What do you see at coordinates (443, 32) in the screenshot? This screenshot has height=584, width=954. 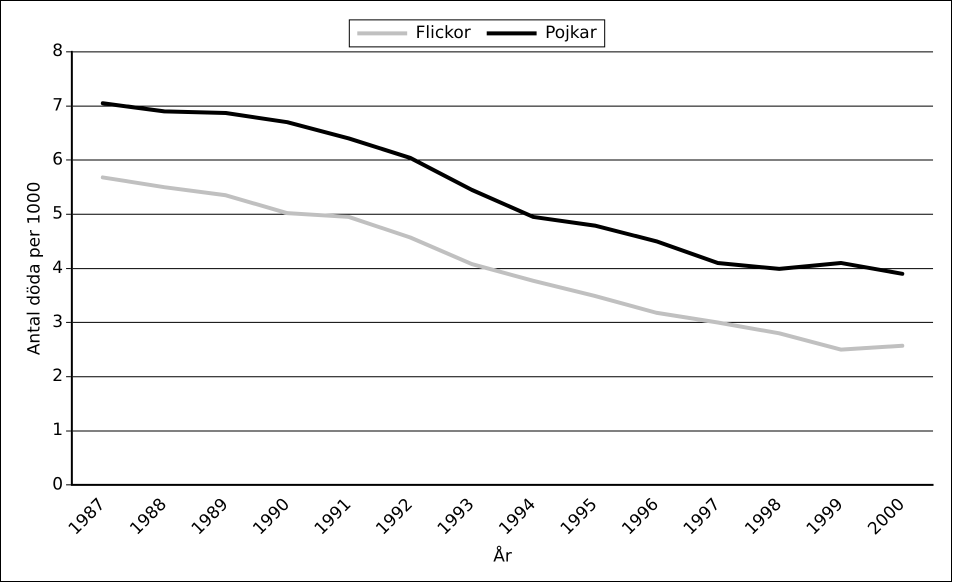 I see `legend-label: Flickor` at bounding box center [443, 32].